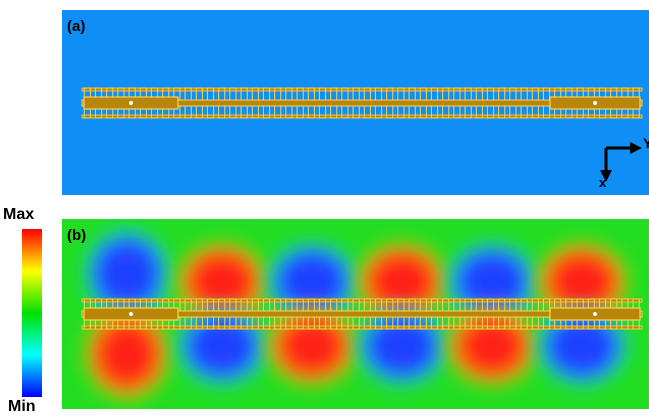 Image resolution: width=649 pixels, height=417 pixels. Describe the element at coordinates (621, 162) in the screenshot. I see `axes-icon` at that location.